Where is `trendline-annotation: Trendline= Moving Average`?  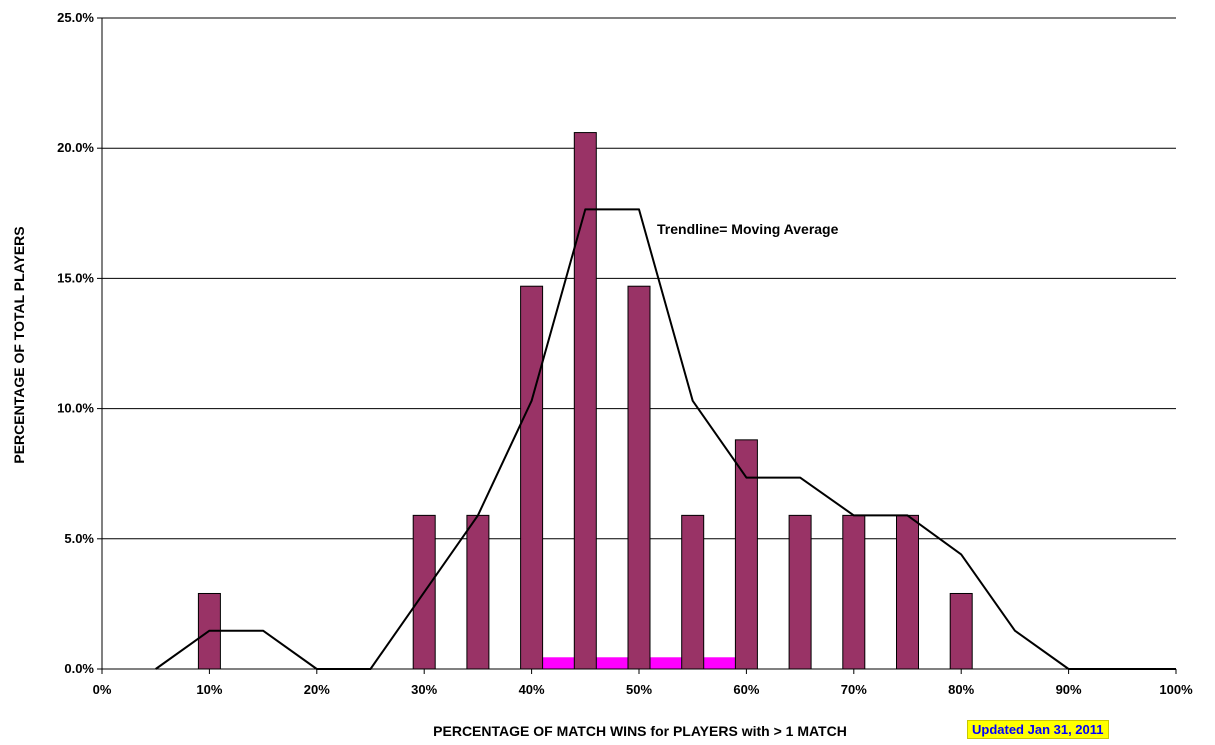 trendline-annotation: Trendline= Moving Average is located at coordinates (748, 229).